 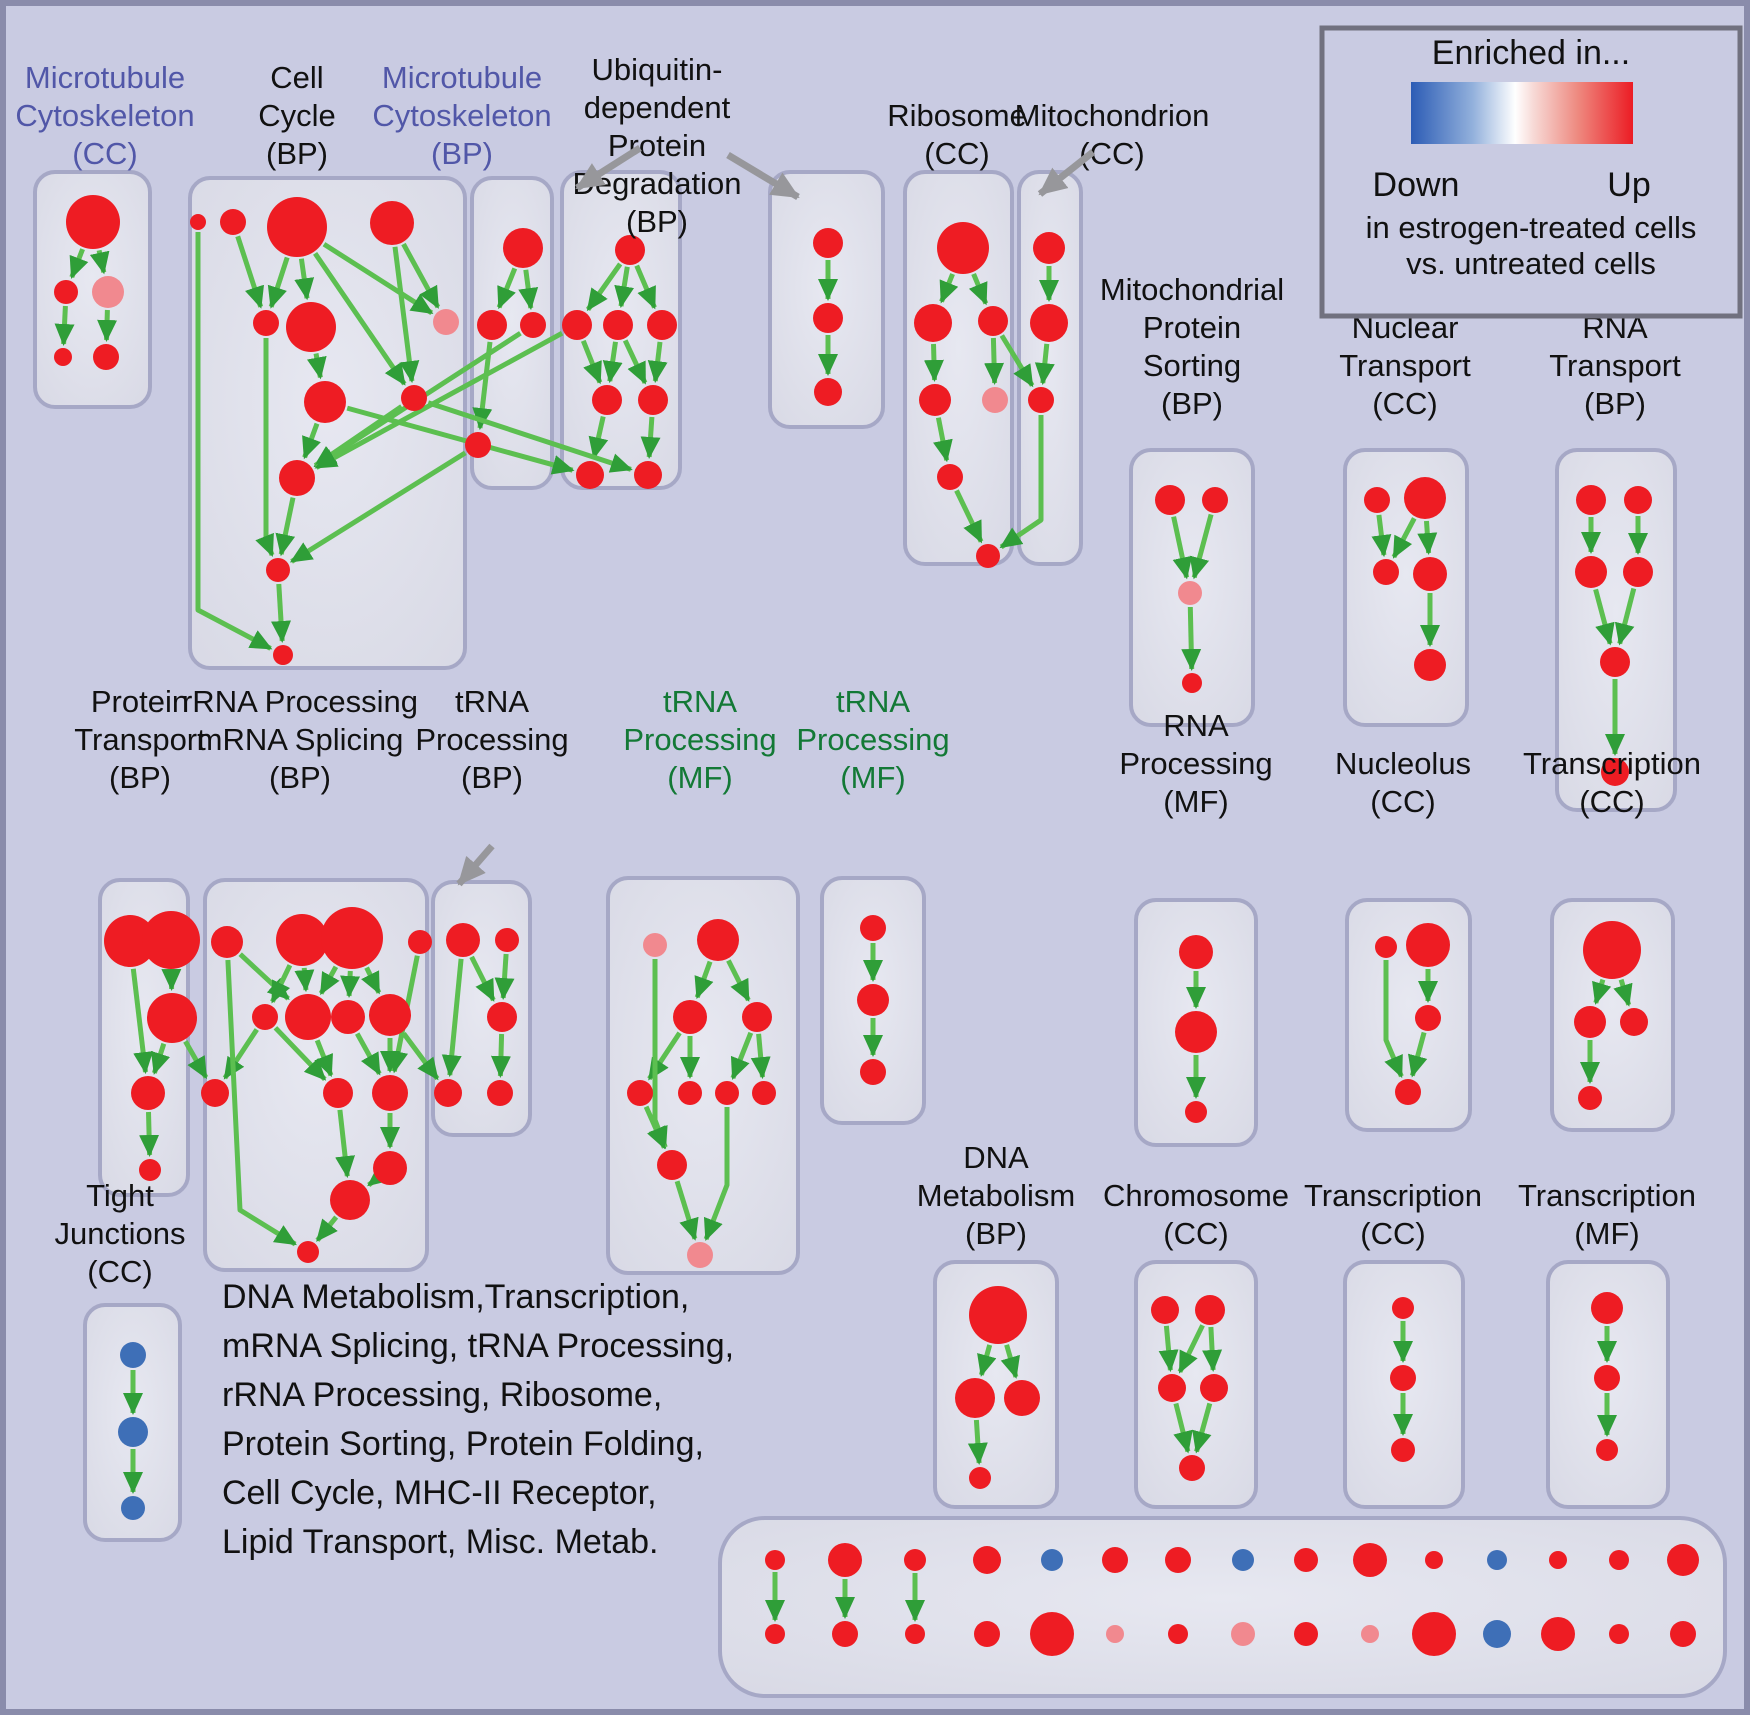 I want to click on term-label-rrna-processing-mrna-splicing-bp-line1: mRNA Splicing, so click(x=300, y=739).